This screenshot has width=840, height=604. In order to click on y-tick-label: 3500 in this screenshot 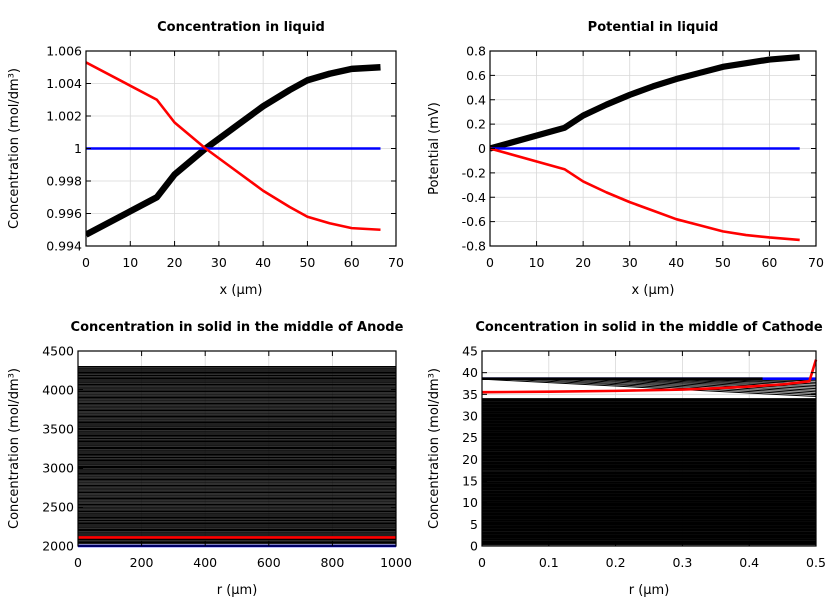, I will do `click(58, 429)`.